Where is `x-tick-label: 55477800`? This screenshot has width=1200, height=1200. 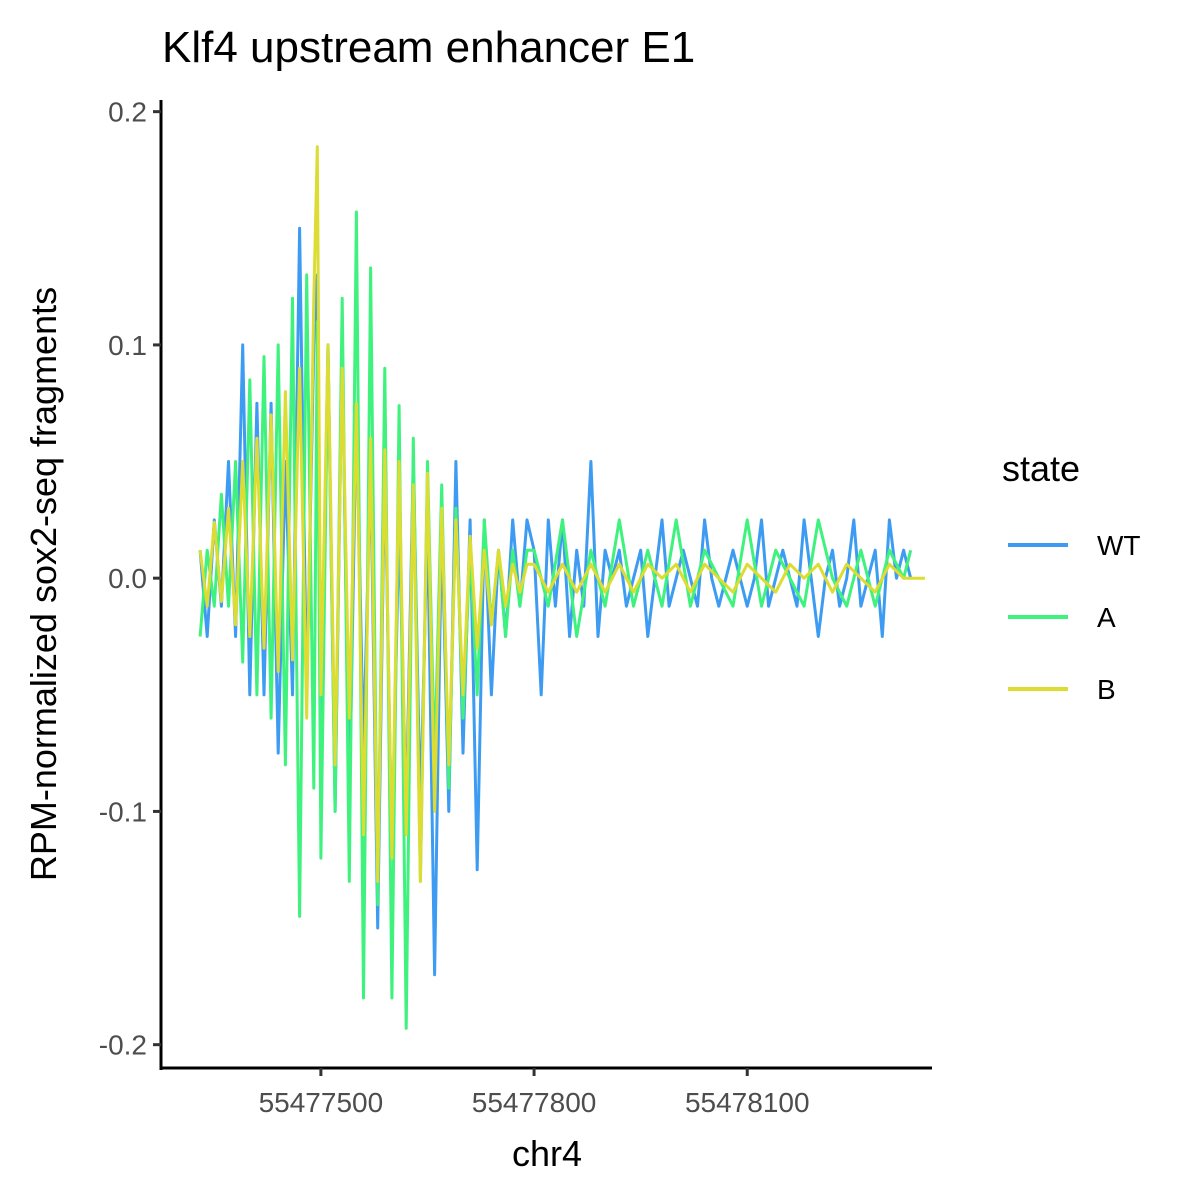 x-tick-label: 55477800 is located at coordinates (534, 1102).